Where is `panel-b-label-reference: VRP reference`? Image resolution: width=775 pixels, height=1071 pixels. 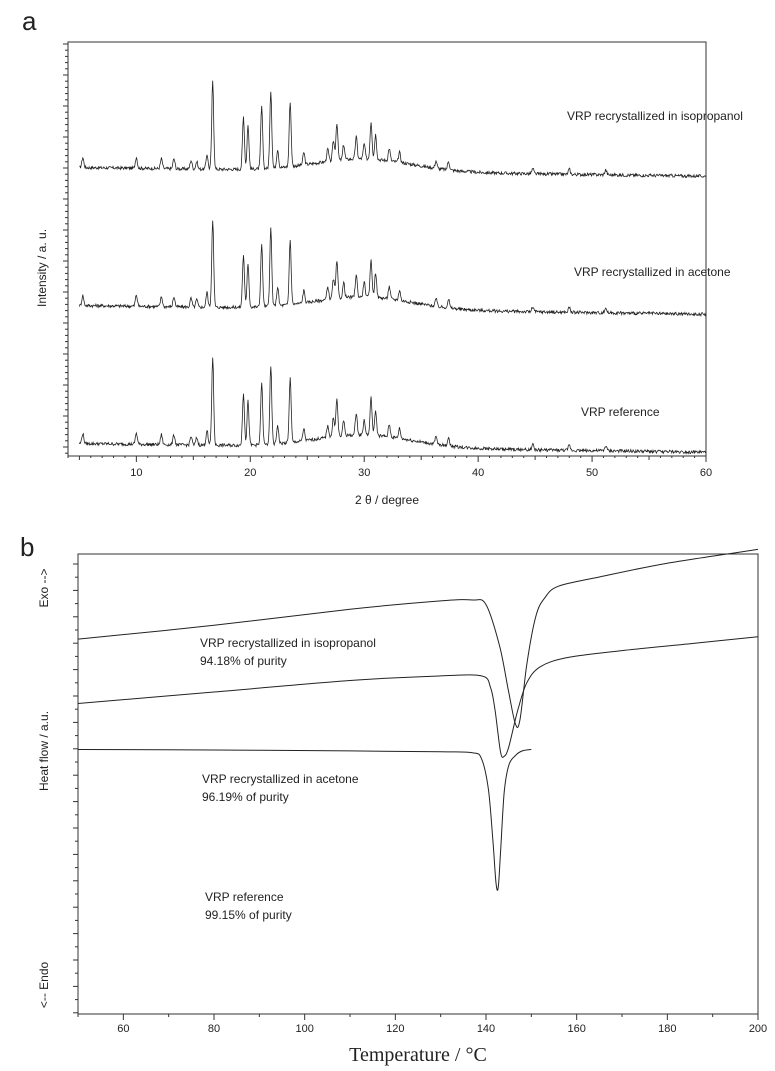 panel-b-label-reference: VRP reference is located at coordinates (244, 897).